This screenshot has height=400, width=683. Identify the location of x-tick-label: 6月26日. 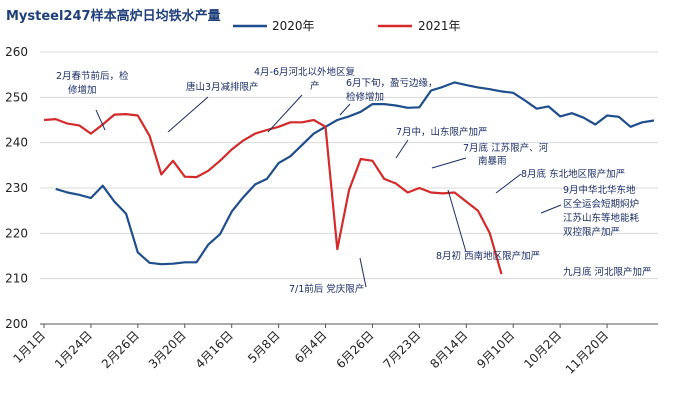
(355, 349).